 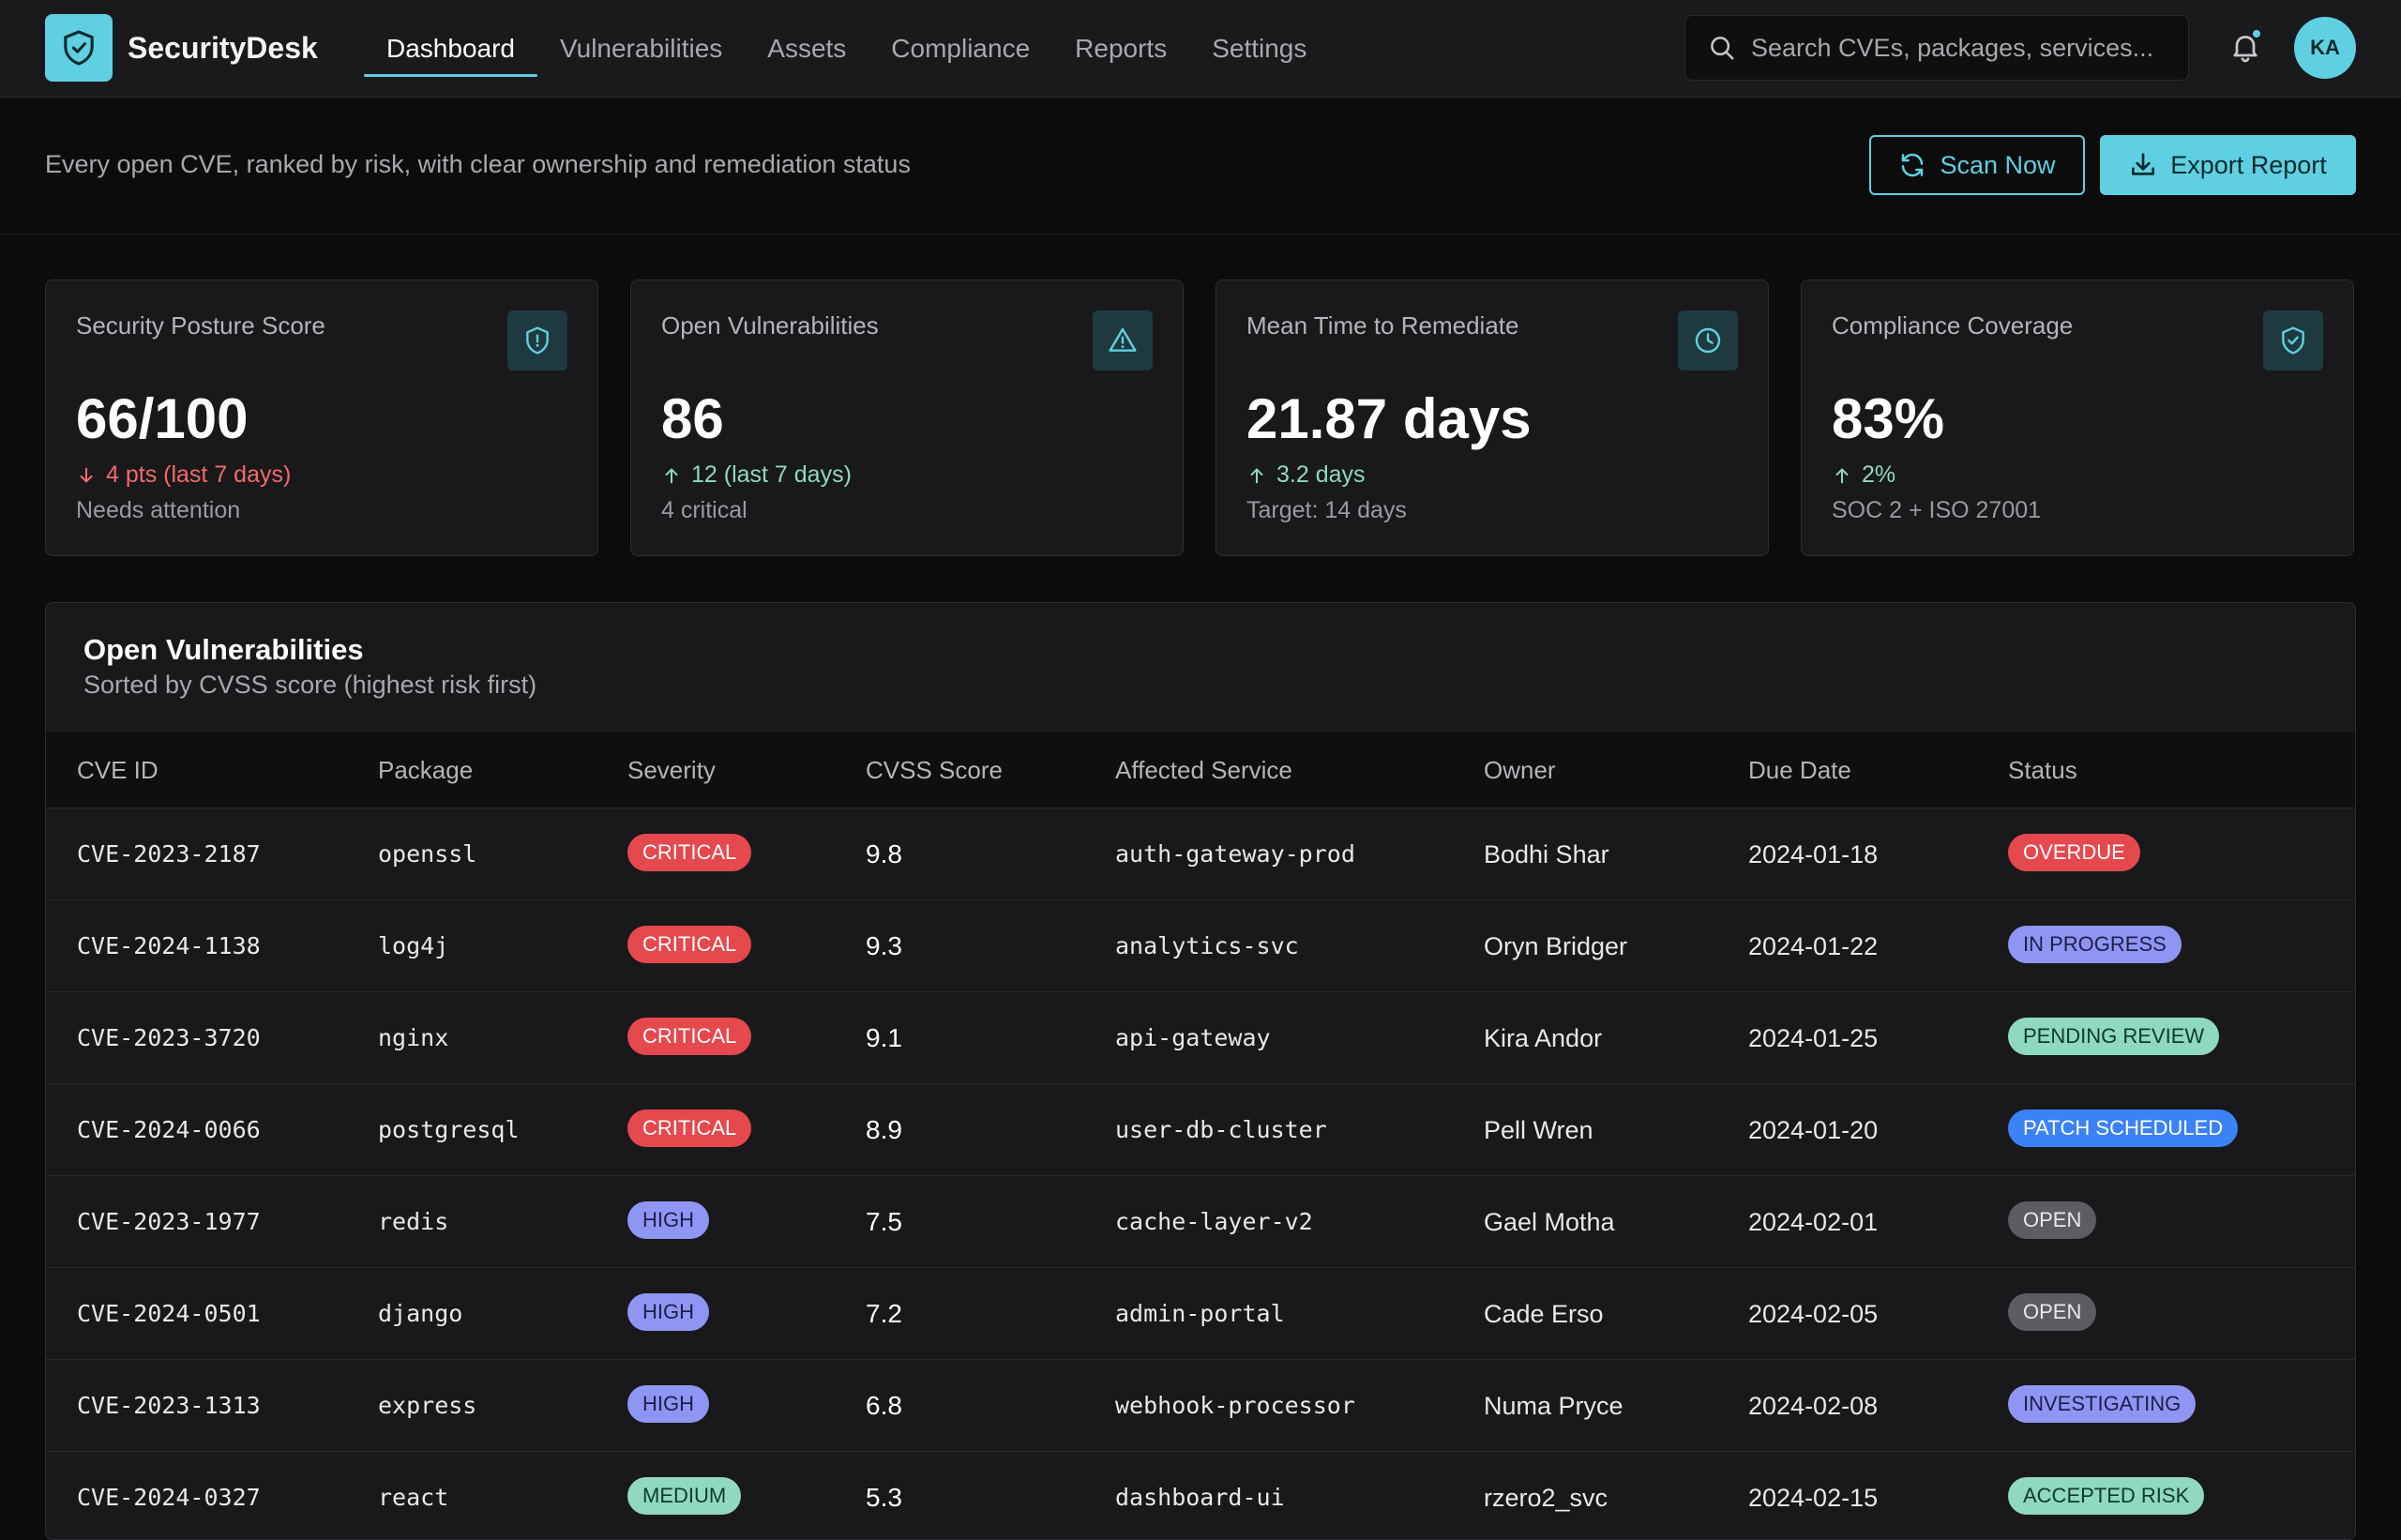 What do you see at coordinates (413, 1037) in the screenshot?
I see `package-name: nginx` at bounding box center [413, 1037].